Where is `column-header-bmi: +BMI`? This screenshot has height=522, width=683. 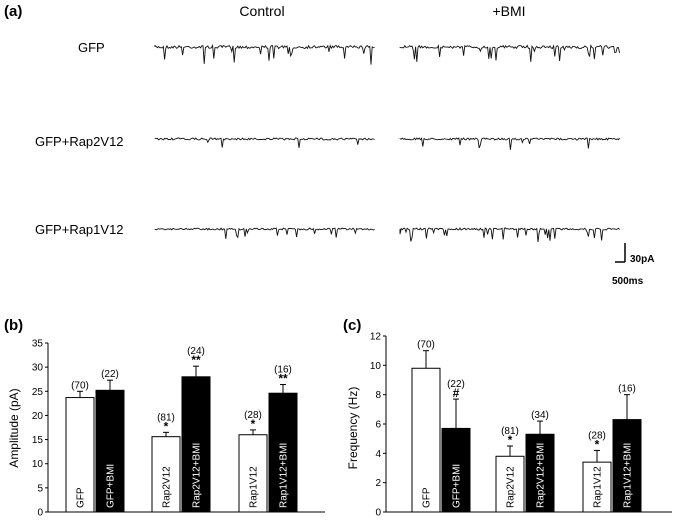 column-header-bmi: +BMI is located at coordinates (508, 11).